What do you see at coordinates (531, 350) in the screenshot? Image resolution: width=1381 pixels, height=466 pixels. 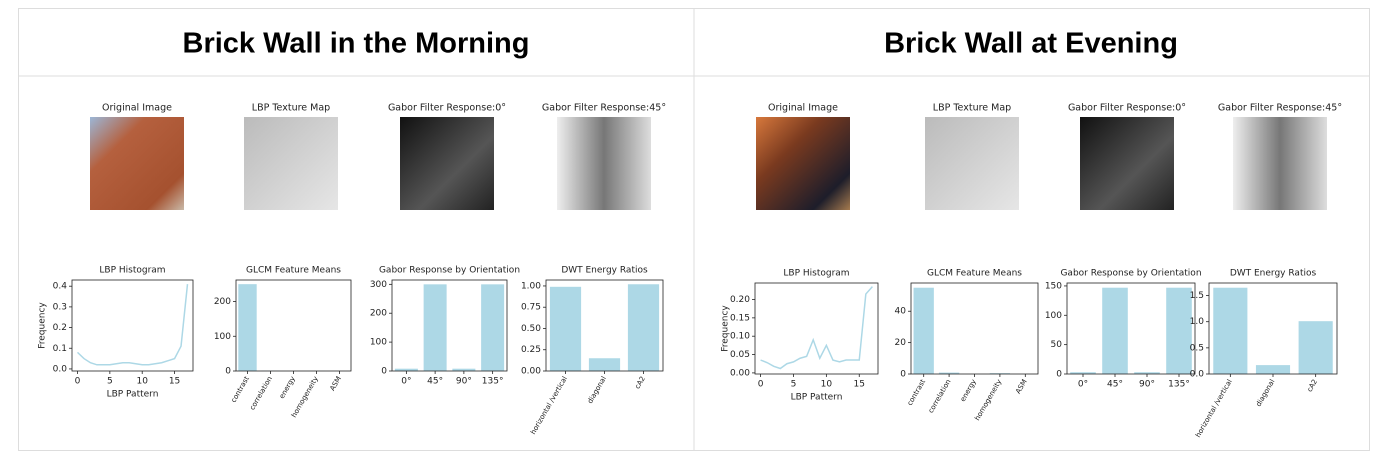 I see `y-tick-label: 0.25` at bounding box center [531, 350].